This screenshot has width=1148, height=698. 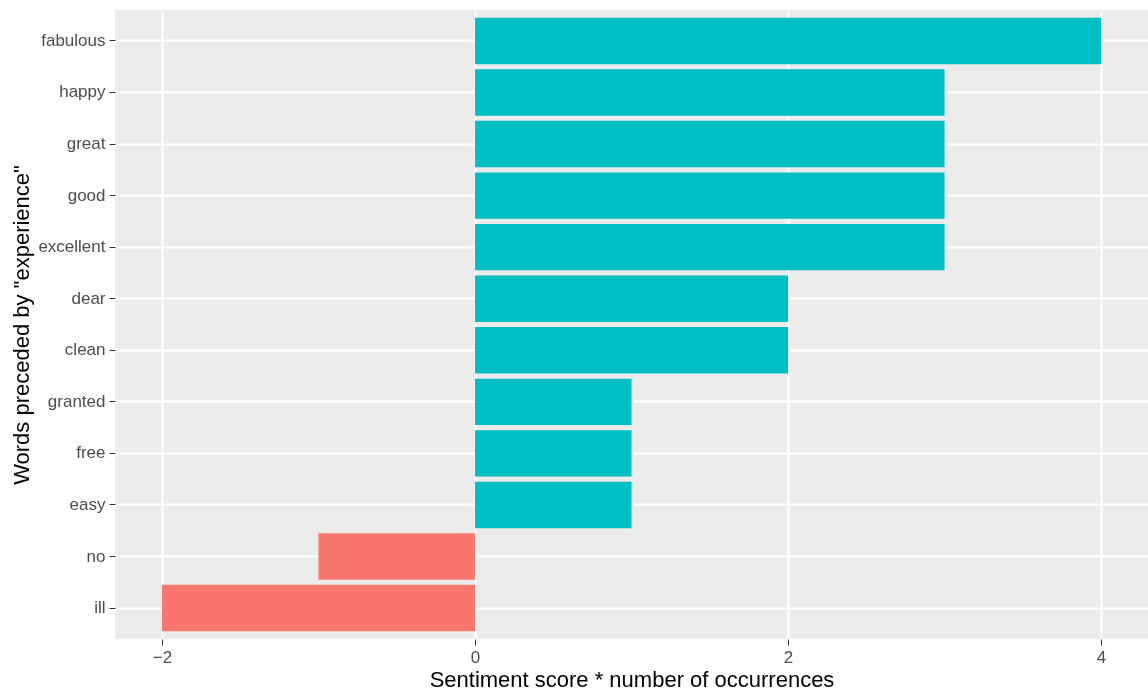 I want to click on y-tick-label: great, so click(x=86, y=144).